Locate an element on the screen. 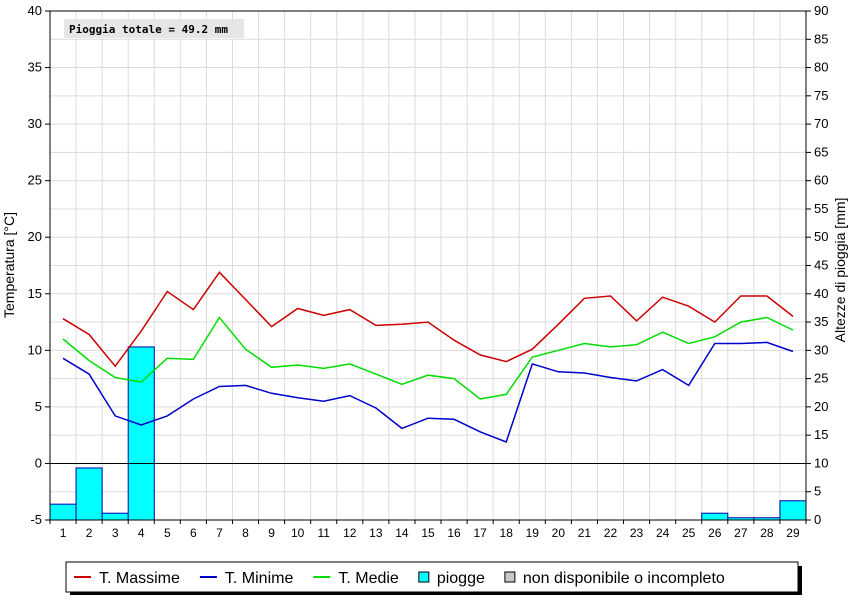 This screenshot has width=865, height=600. x-tick-label: 11 is located at coordinates (323, 533).